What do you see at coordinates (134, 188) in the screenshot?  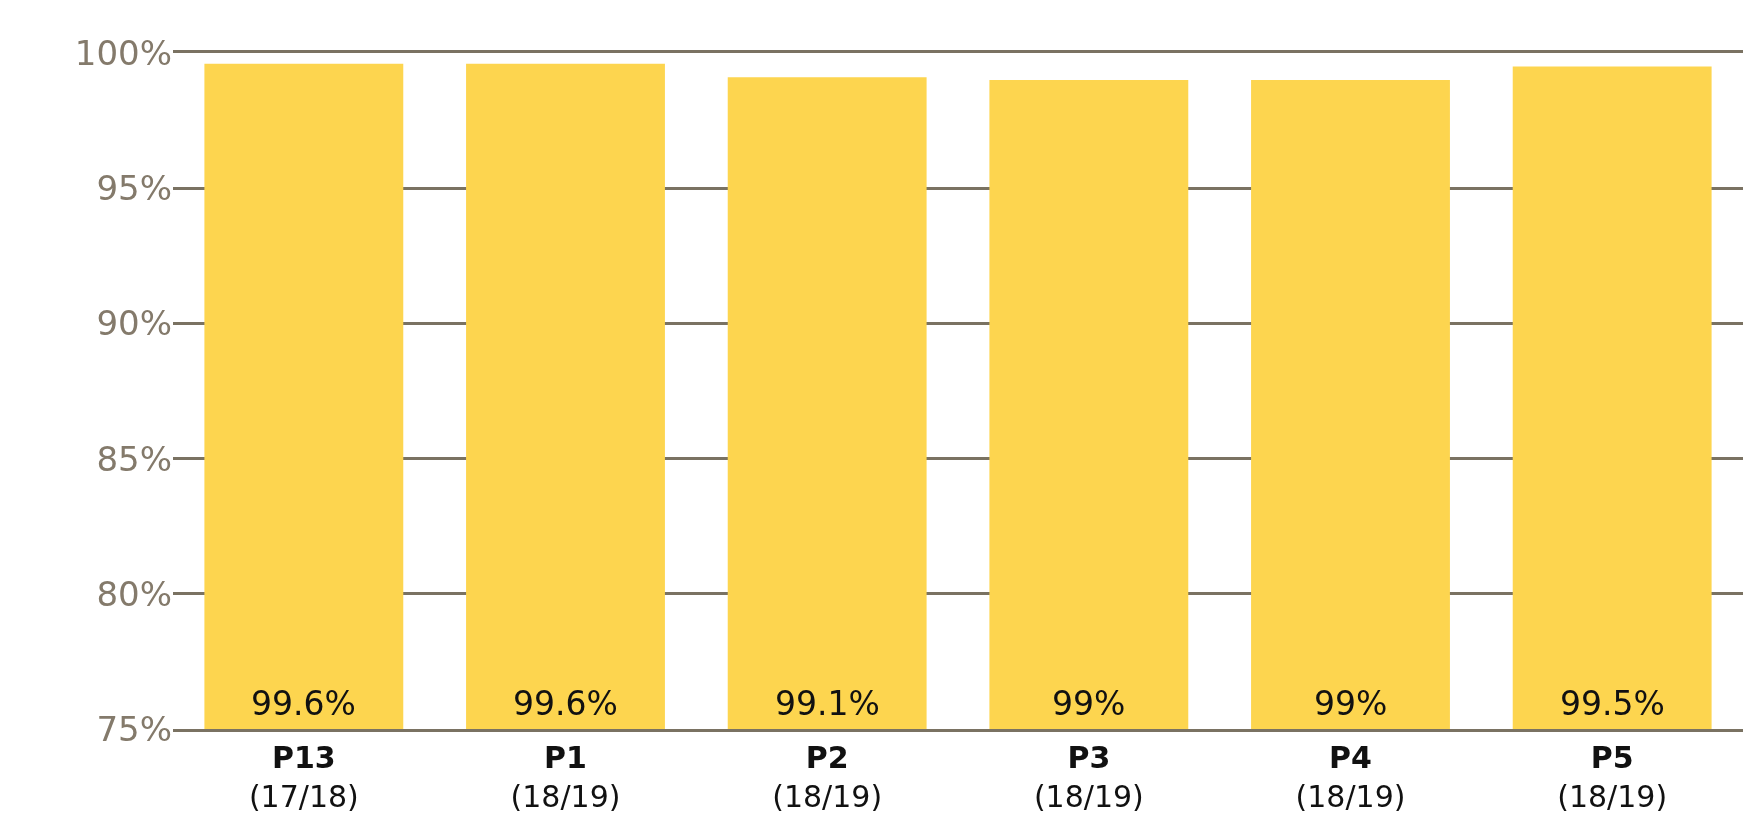 I see `y-tick-label: 95%` at bounding box center [134, 188].